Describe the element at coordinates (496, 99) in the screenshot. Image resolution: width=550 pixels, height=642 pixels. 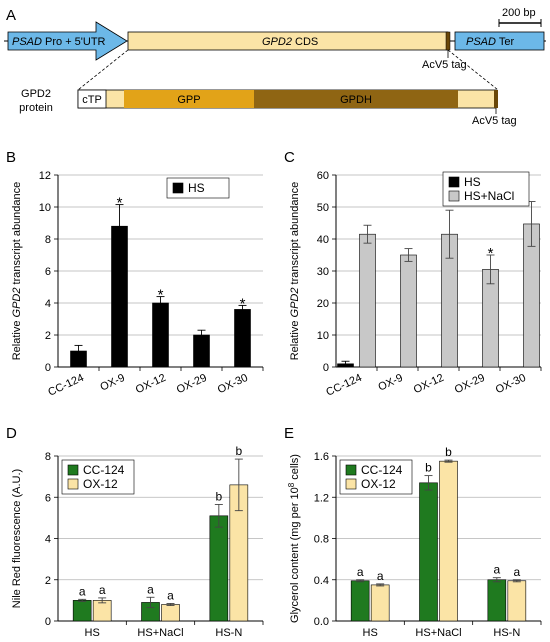
I see `protein-tag-segment` at that location.